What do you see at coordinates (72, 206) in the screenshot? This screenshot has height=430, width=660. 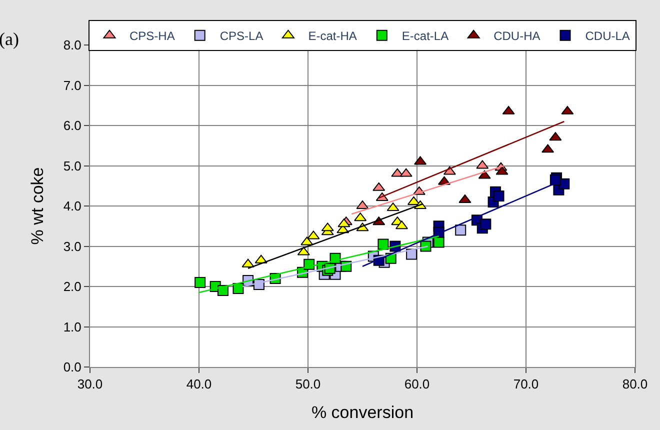 I see `y-tick-label: 4.0` at bounding box center [72, 206].